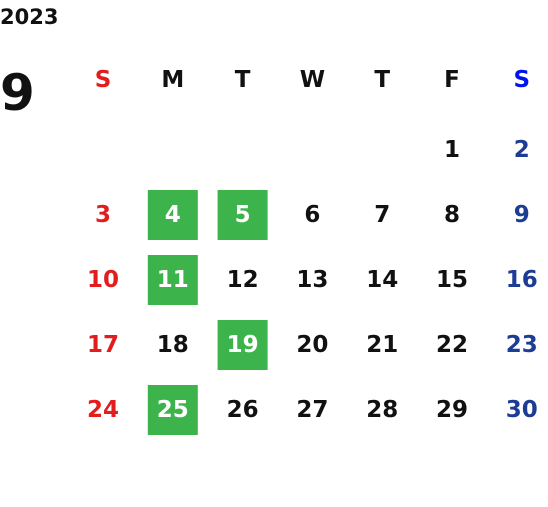 The height and width of the screenshot is (507, 548). I want to click on weekday-label: F, so click(452, 80).